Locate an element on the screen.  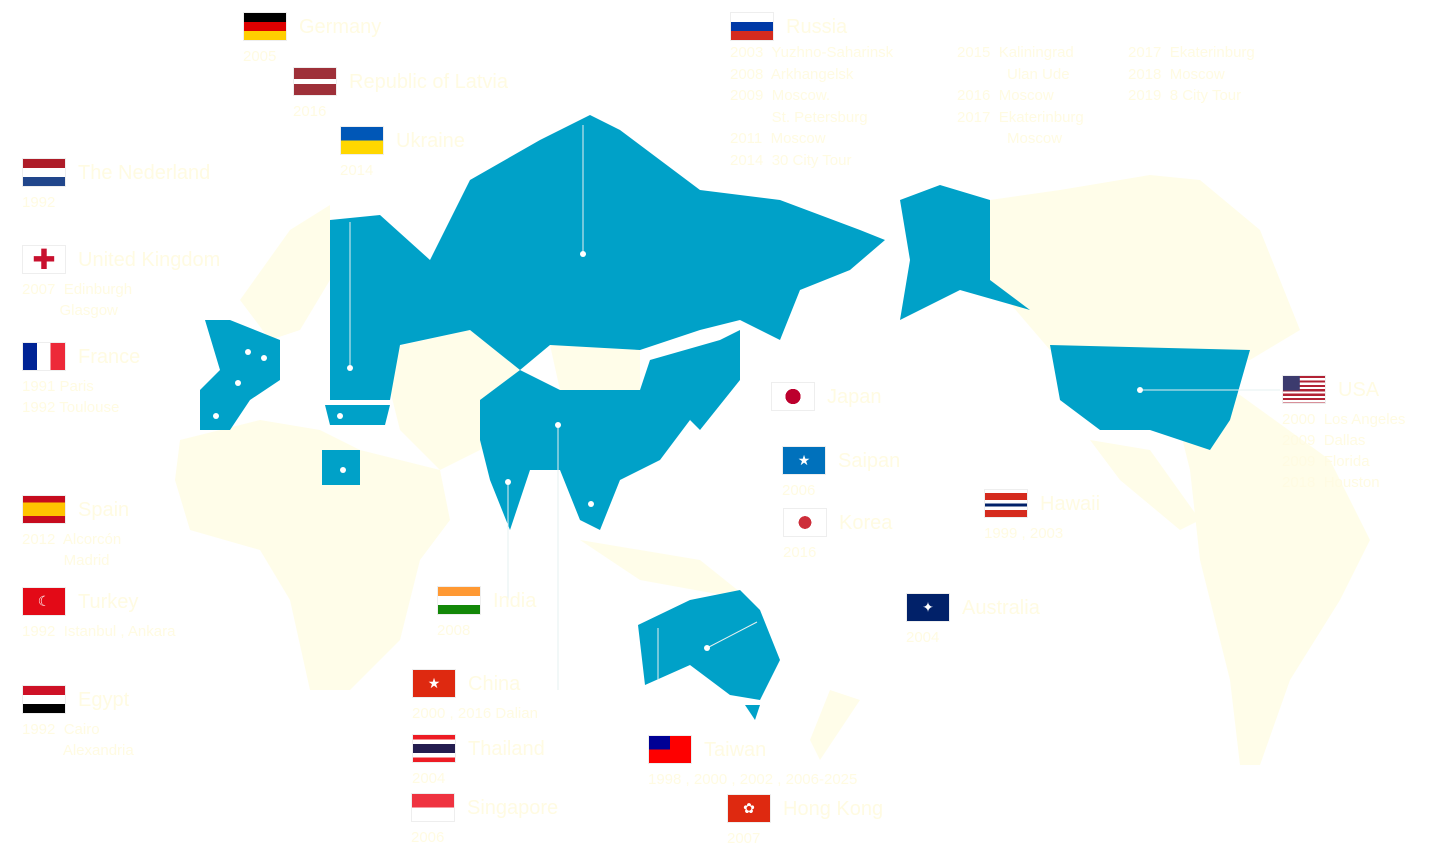
saipan-flag-icon: ★ is located at coordinates (804, 460).